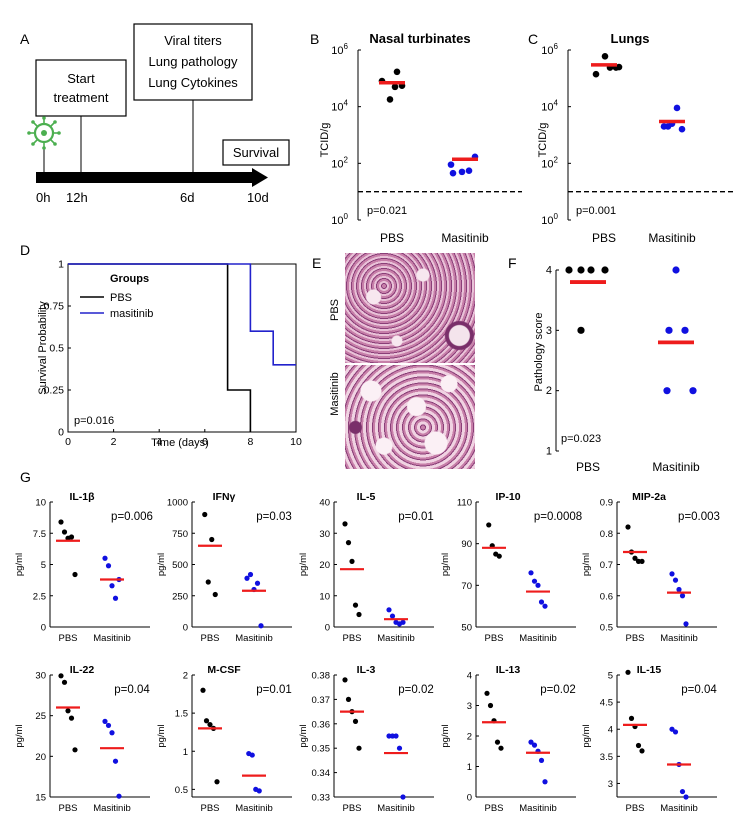 The width and height of the screenshot is (748, 836). Describe the element at coordinates (193, 82) in the screenshot. I see `assays-line3: Lung Cytokines` at that location.